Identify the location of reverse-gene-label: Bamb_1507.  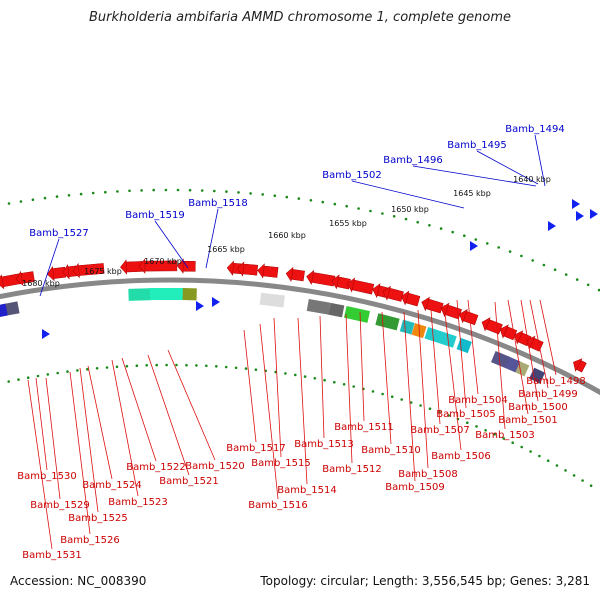
(440, 430).